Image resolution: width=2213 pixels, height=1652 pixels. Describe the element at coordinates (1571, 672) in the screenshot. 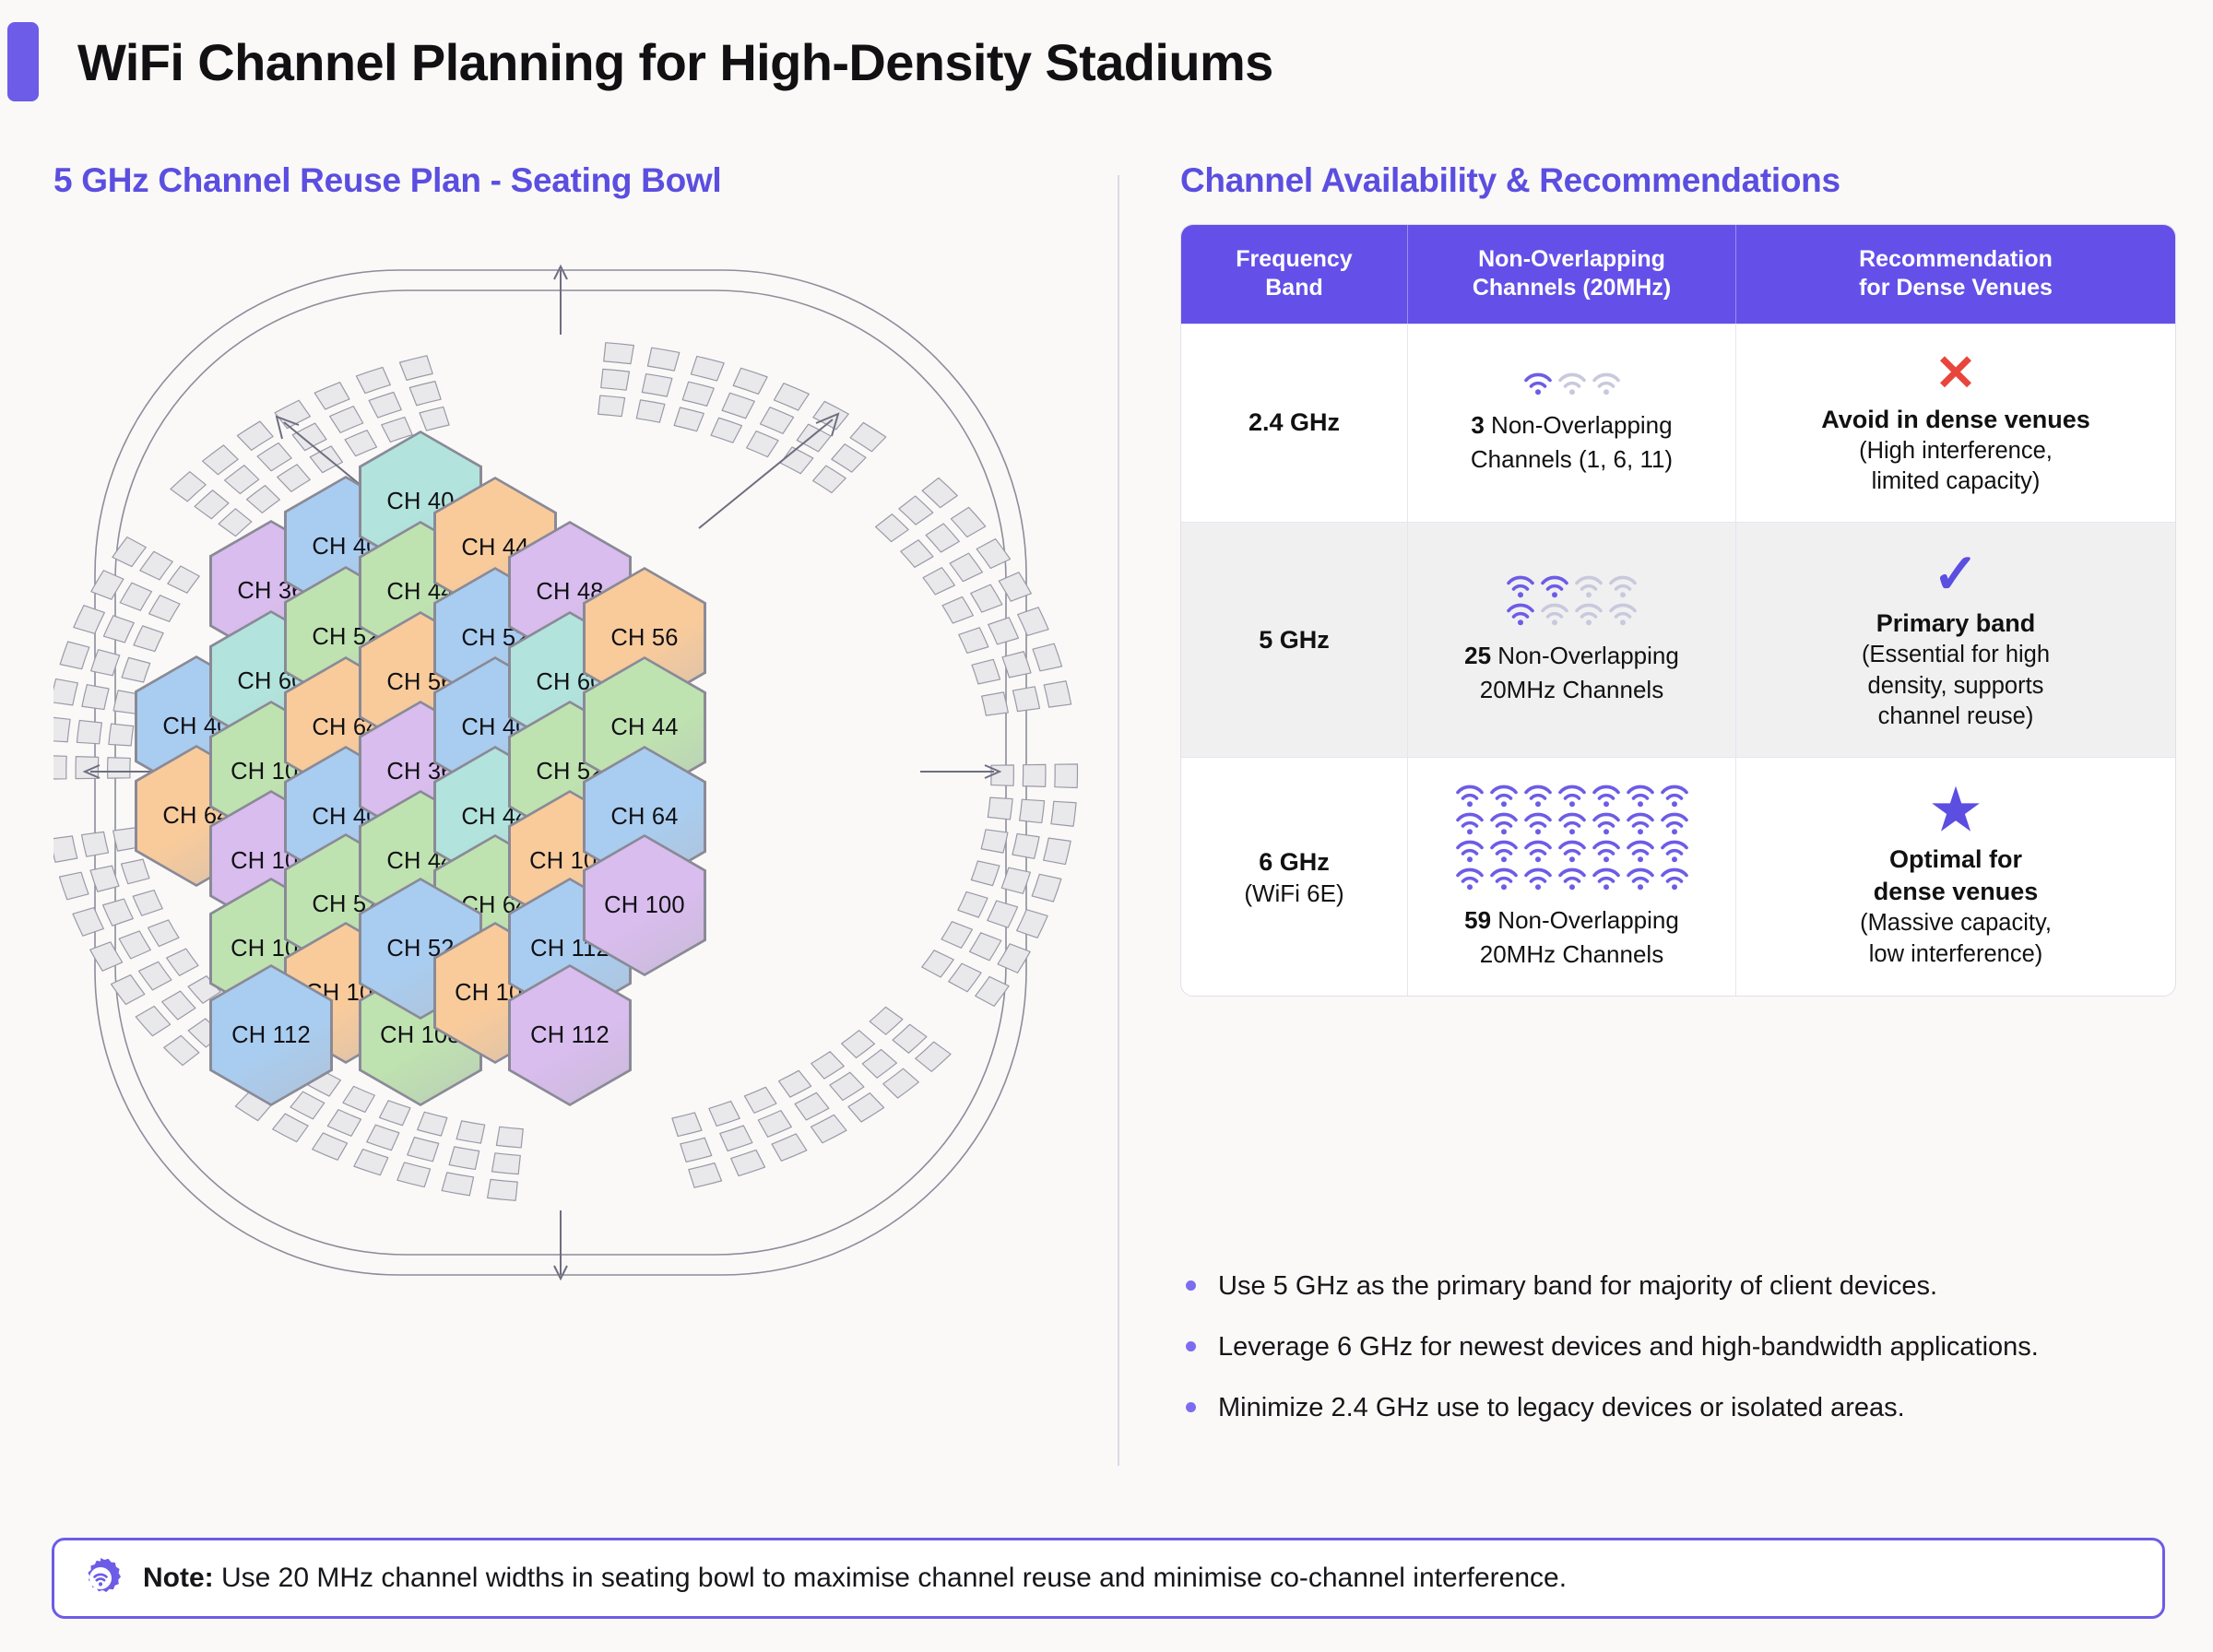

I see `channel-count-text: 25 Non-Overlapping 20MHz Channels` at that location.